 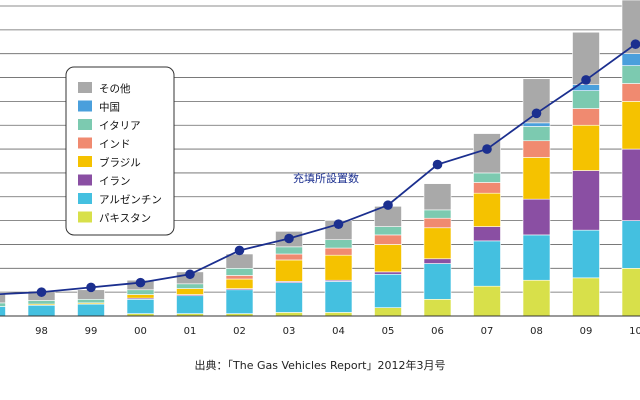 I want to click on x-tick-label: 01, so click(x=190, y=331).